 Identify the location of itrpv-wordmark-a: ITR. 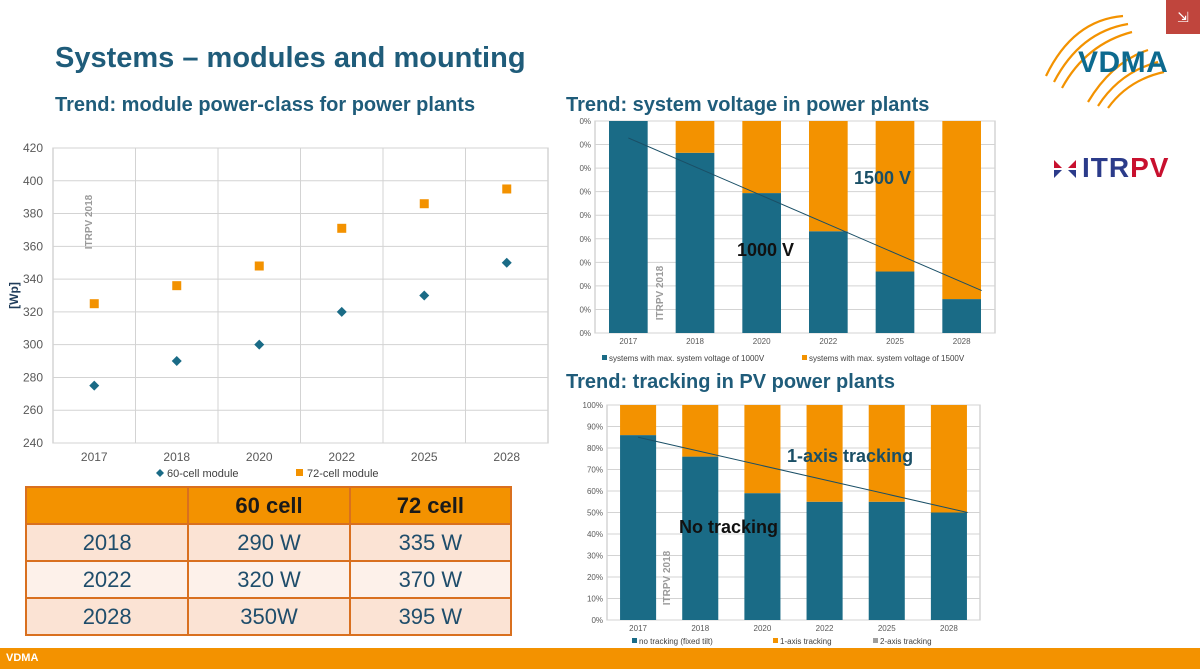
(1106, 167).